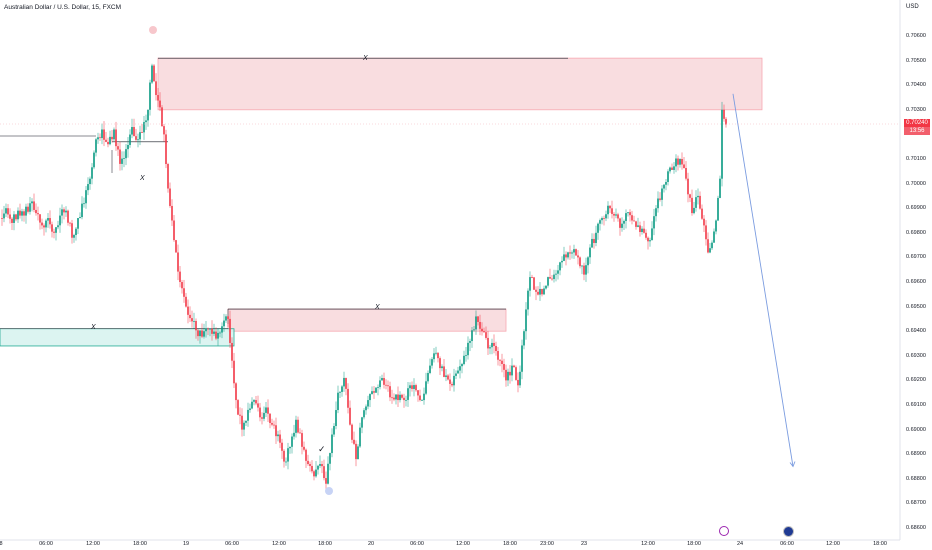  What do you see at coordinates (916, 503) in the screenshot?
I see `price-tick-label: 0.68700` at bounding box center [916, 503].